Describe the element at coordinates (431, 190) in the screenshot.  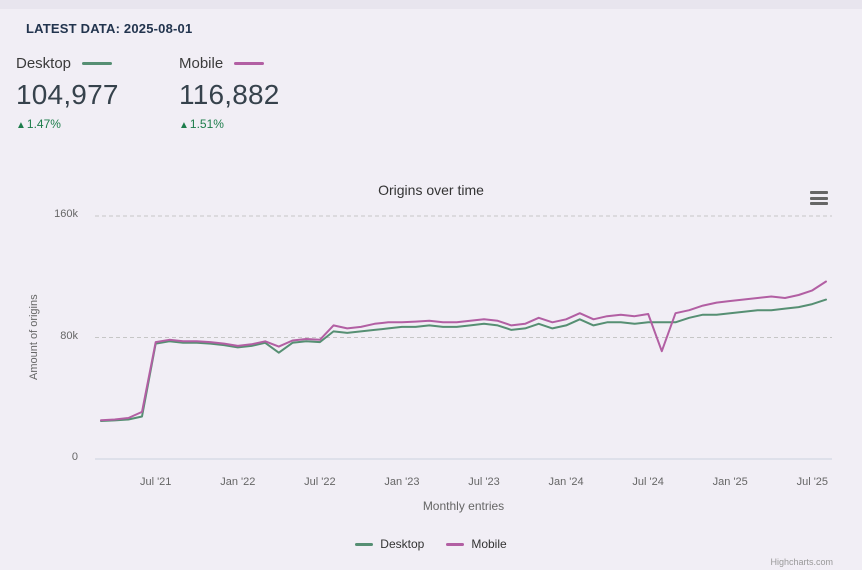
I see `chart-title: Origins over time` at that location.